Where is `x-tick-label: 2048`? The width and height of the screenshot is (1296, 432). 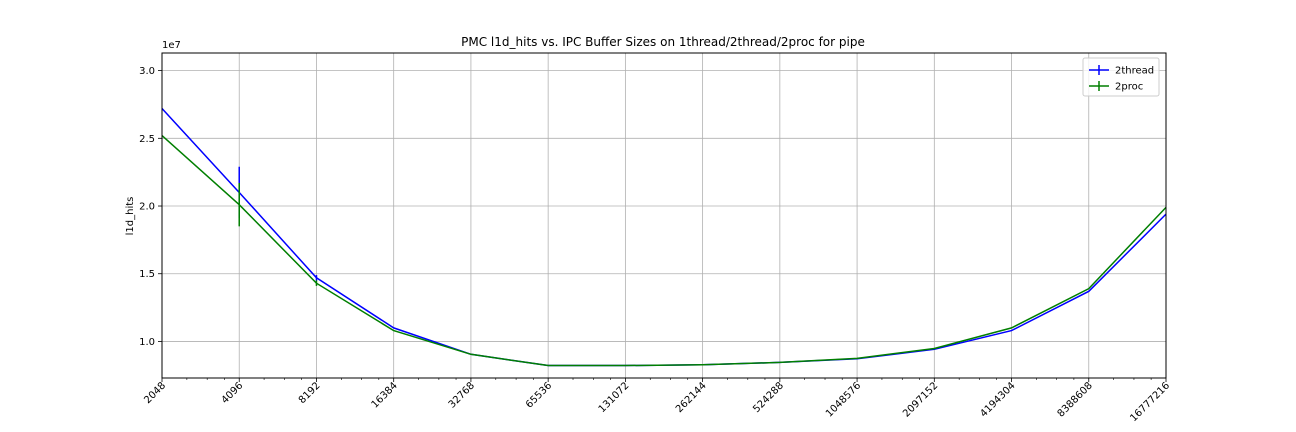
x-tick-label: 2048 is located at coordinates (155, 393).